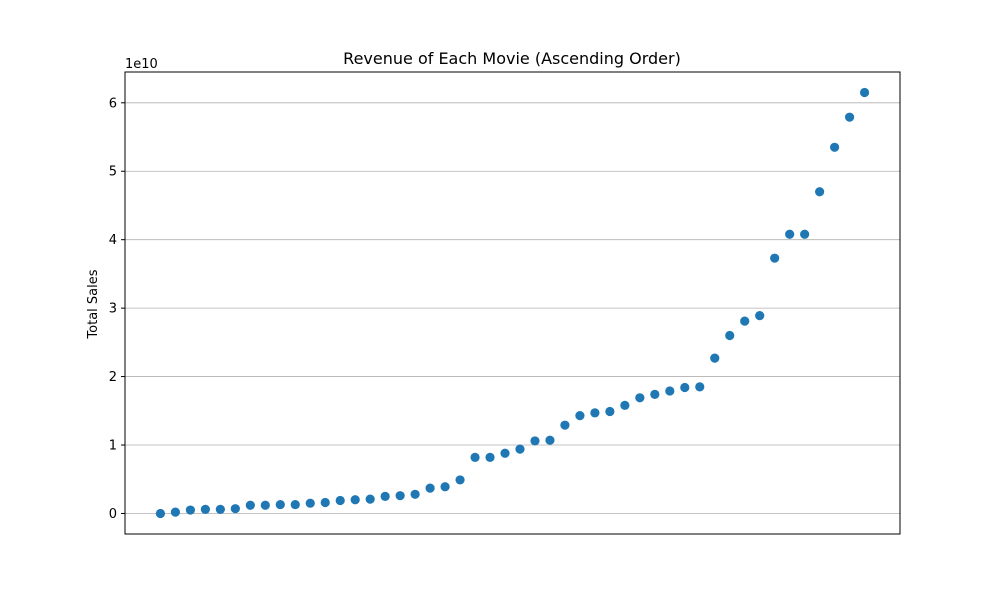 The height and width of the screenshot is (600, 1000). I want to click on chart-title: Revenue of Each Movie (Ascending Order), so click(512, 58).